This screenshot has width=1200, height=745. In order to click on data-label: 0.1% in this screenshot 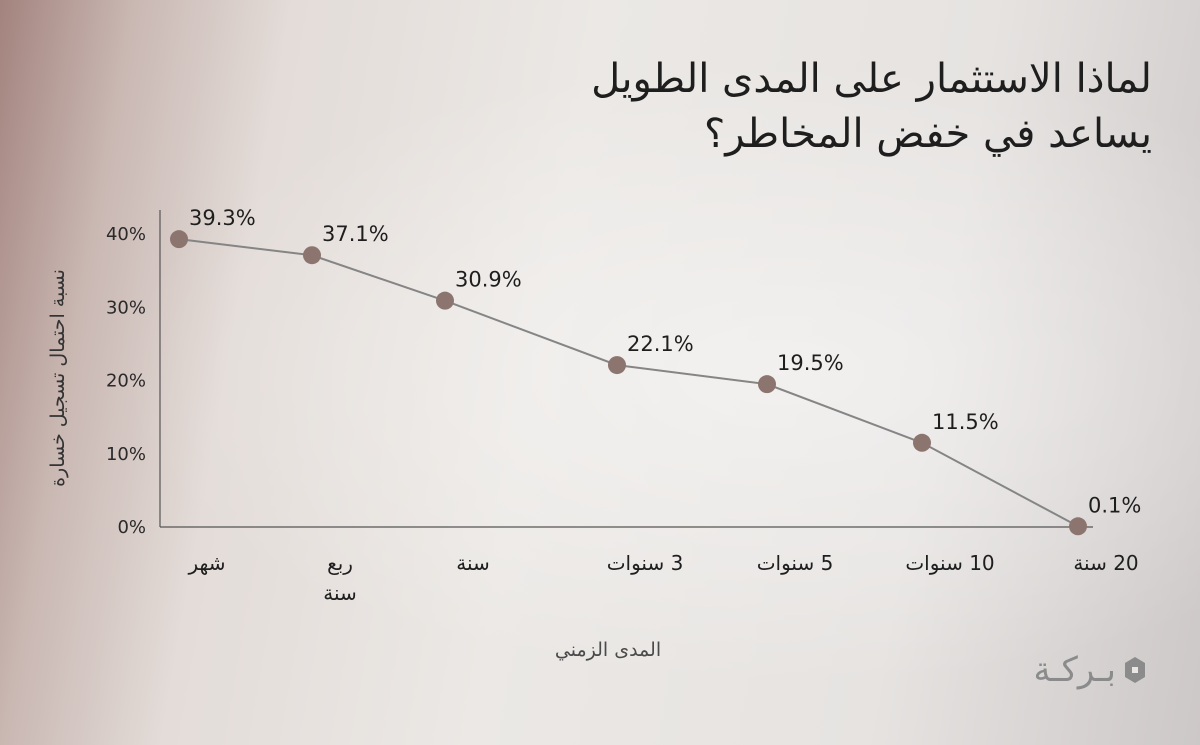, I will do `click(1114, 505)`.